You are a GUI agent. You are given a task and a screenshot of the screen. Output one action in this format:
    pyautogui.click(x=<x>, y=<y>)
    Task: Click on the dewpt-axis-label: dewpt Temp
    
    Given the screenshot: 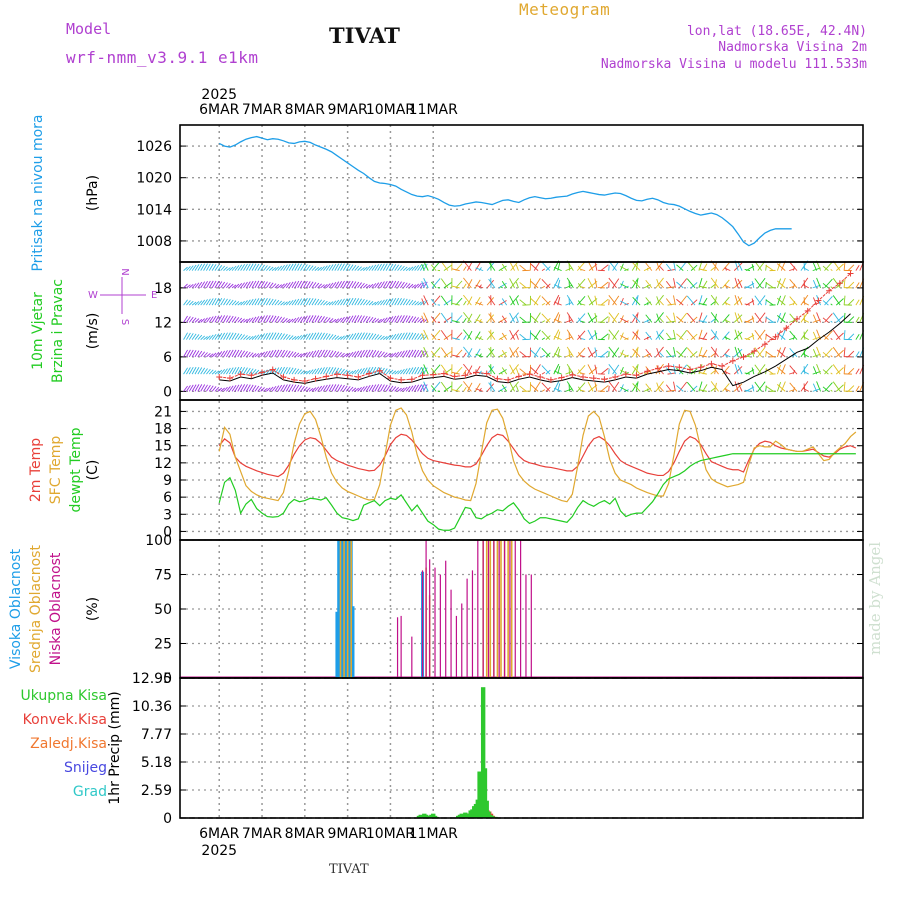 What is the action you would take?
    pyautogui.click(x=76, y=469)
    